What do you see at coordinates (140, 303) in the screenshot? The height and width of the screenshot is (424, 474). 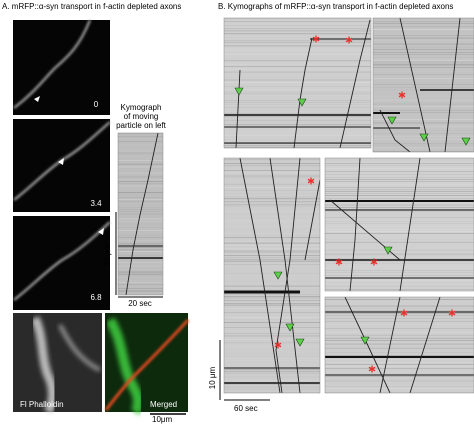 I see `kymograph-scale-x: 20 sec` at bounding box center [140, 303].